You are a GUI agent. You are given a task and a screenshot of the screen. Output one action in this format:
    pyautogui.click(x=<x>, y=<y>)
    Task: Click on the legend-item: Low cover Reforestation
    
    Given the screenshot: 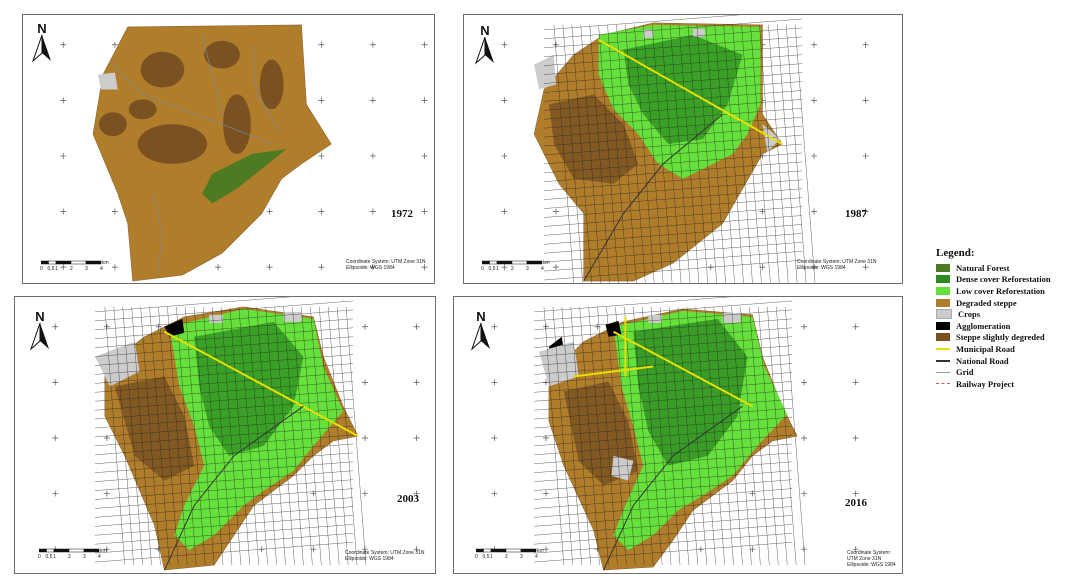 What is the action you would take?
    pyautogui.click(x=999, y=291)
    